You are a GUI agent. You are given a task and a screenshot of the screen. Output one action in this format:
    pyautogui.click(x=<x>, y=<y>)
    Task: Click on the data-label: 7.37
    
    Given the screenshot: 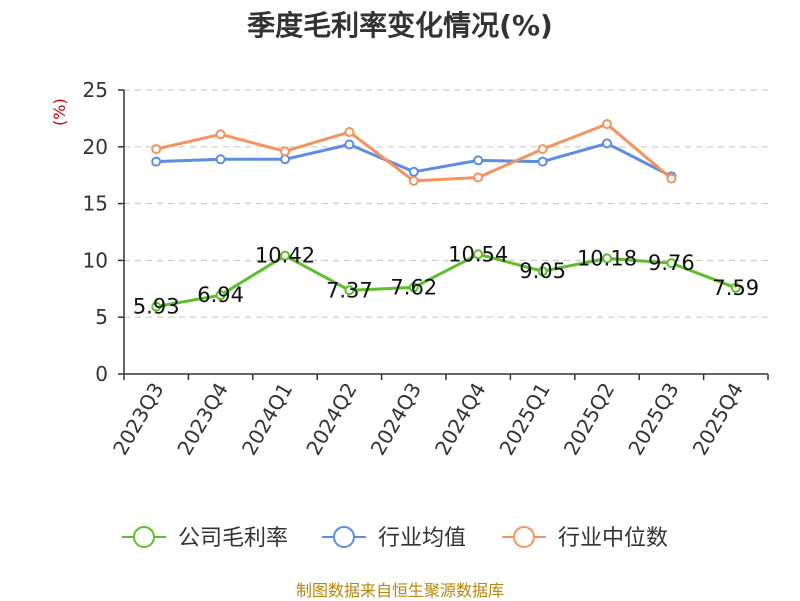 What is the action you would take?
    pyautogui.click(x=349, y=290)
    